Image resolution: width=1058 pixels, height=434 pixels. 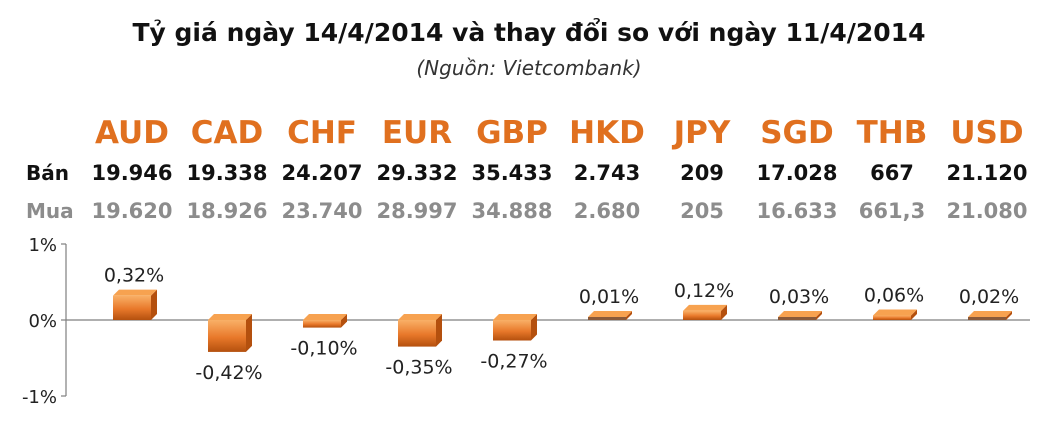 I want to click on row-label-sell: Bán, so click(x=47, y=173).